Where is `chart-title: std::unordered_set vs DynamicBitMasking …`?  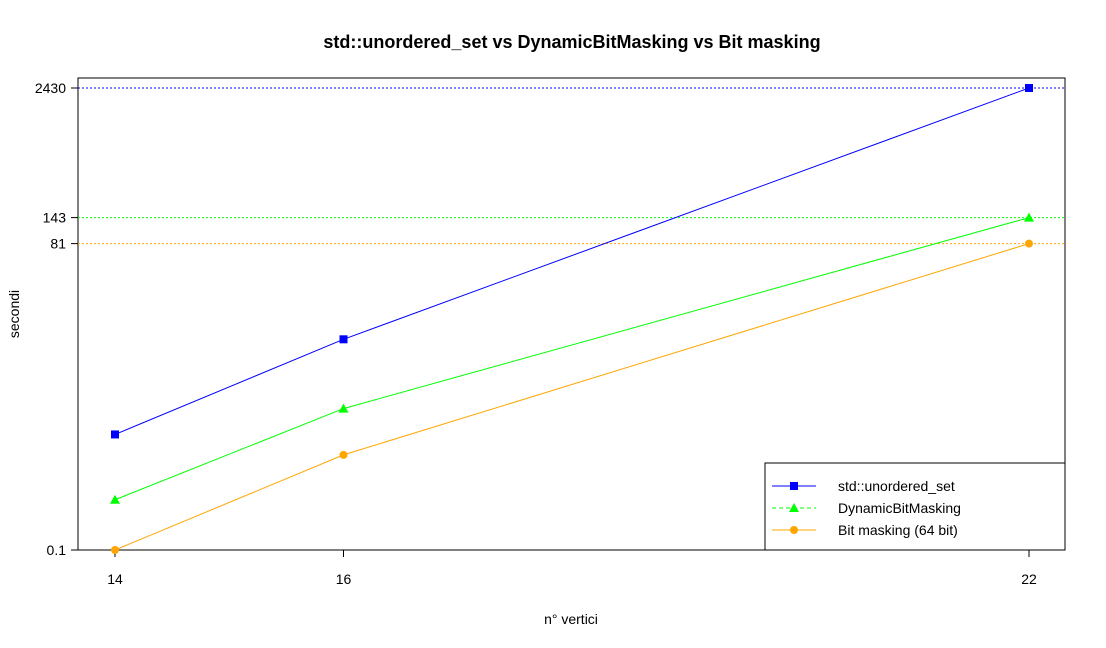 chart-title: std::unordered_set vs DynamicBitMasking … is located at coordinates (571, 42).